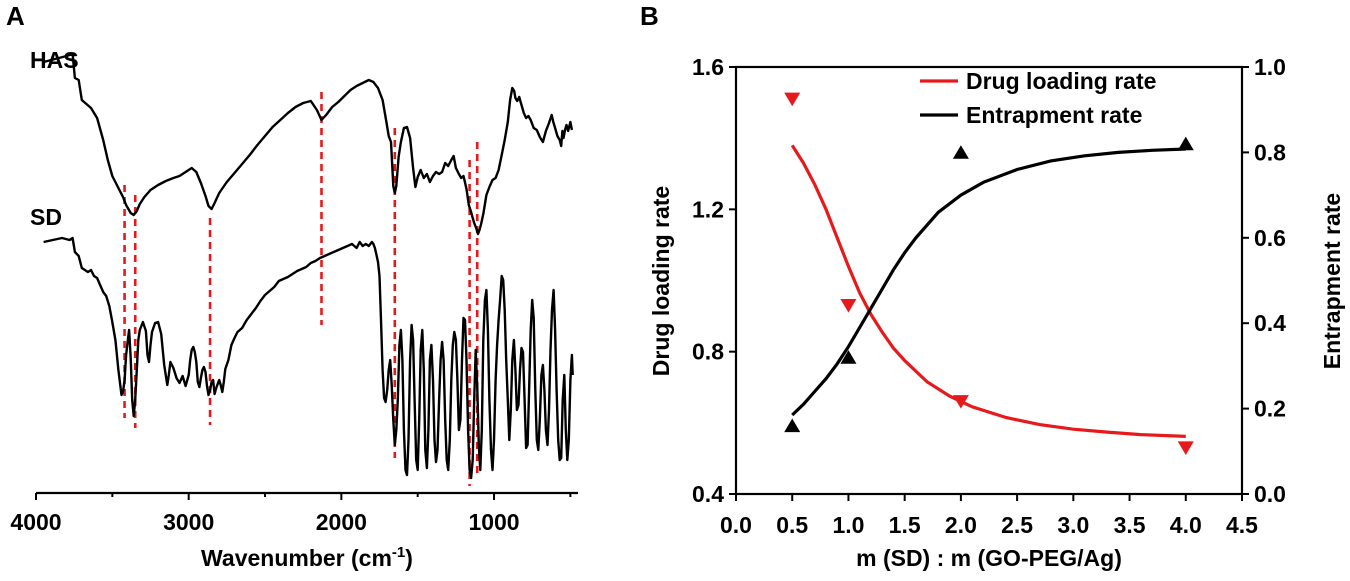 This screenshot has width=1350, height=581. I want to click on a-x-tick-label: 2000, so click(341, 522).